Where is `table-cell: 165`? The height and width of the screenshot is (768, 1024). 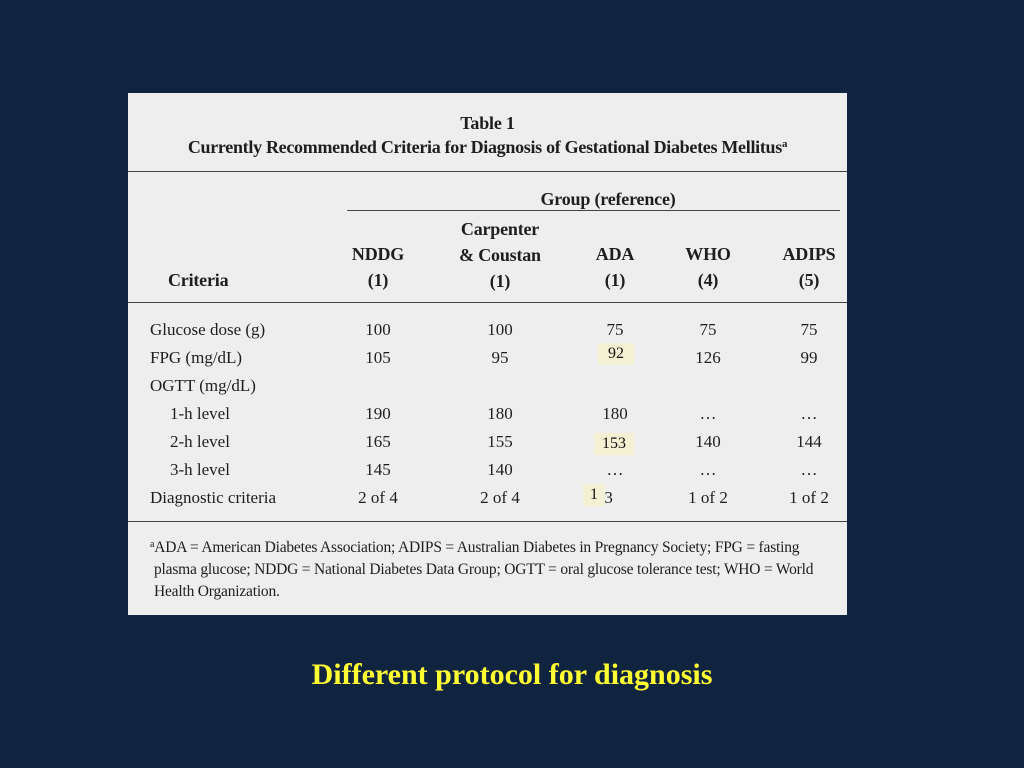
table-cell: 165 is located at coordinates (378, 441).